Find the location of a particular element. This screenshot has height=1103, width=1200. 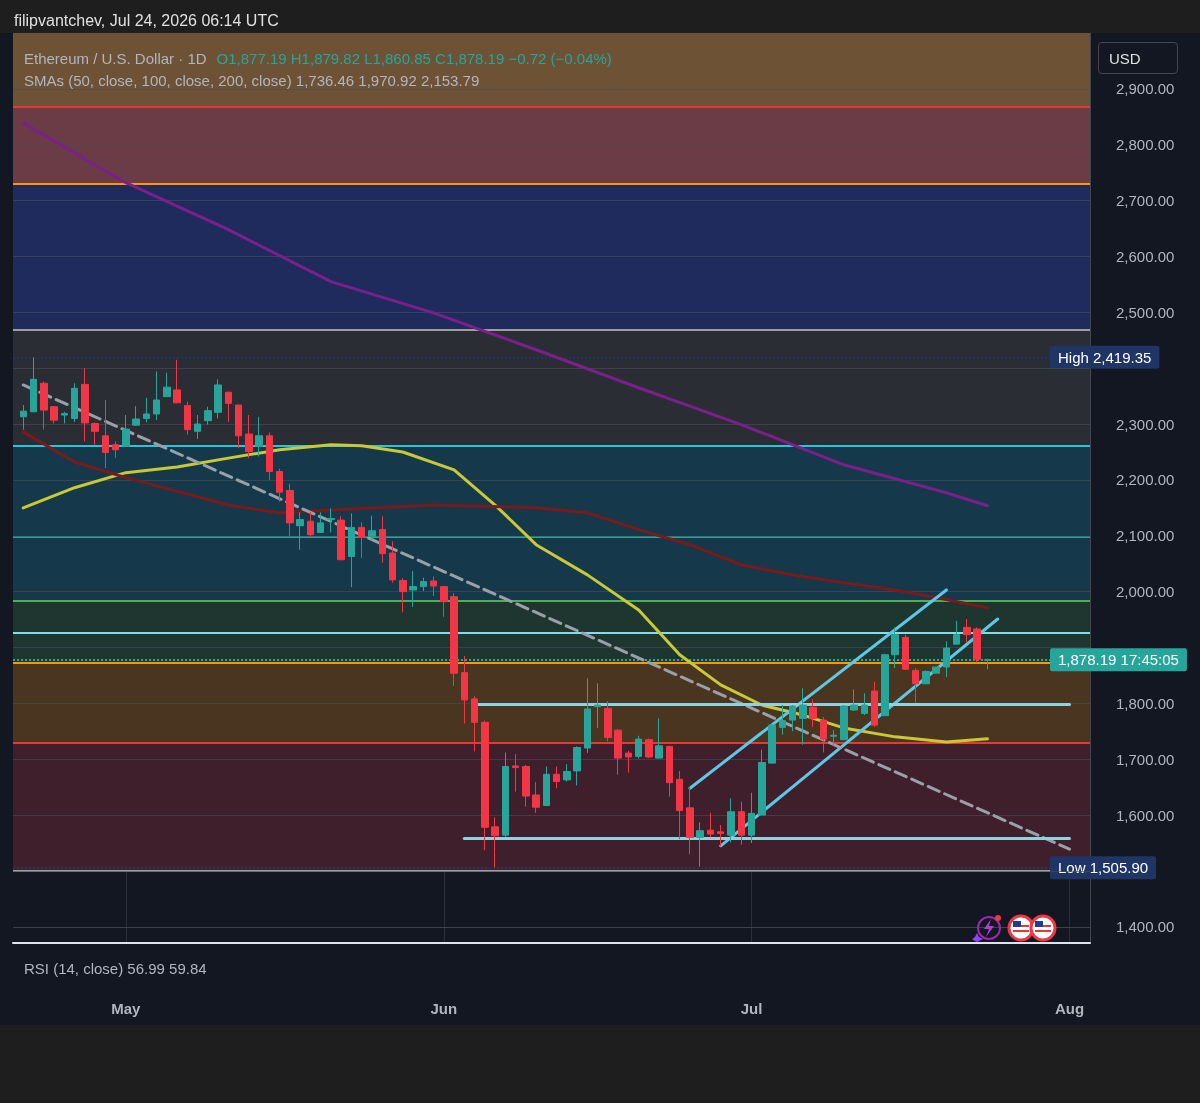

y-tick-label: 2,300.00 is located at coordinates (1145, 424).